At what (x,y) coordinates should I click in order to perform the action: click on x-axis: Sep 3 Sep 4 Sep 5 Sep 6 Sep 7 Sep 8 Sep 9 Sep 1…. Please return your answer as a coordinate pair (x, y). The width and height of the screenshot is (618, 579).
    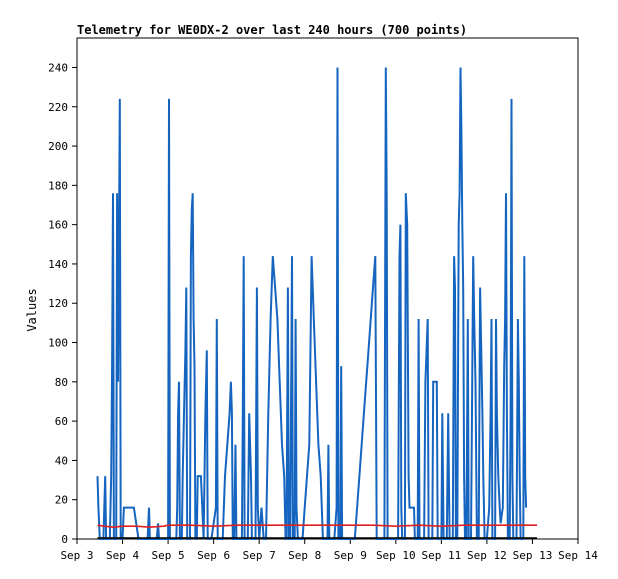
    Looking at the image, I should click on (329, 550).